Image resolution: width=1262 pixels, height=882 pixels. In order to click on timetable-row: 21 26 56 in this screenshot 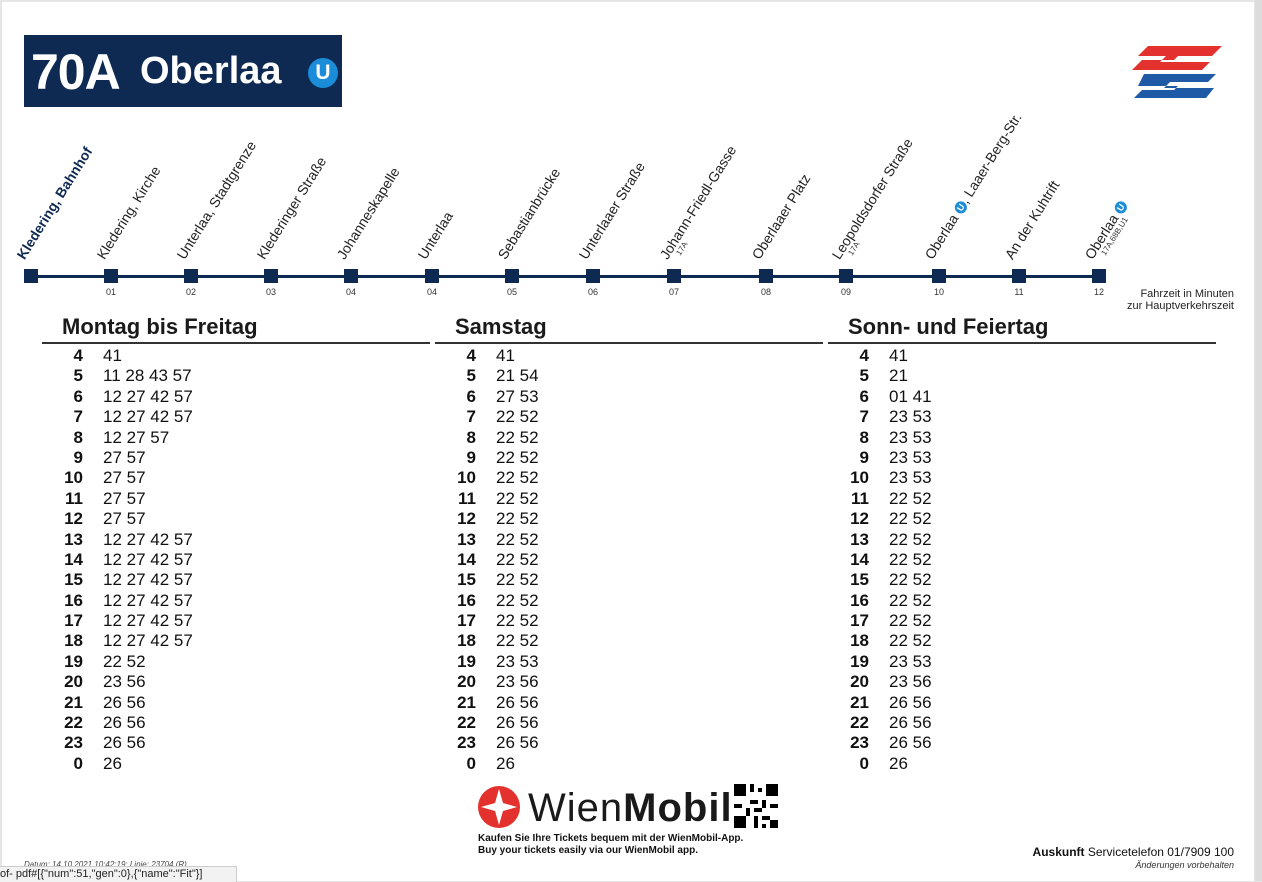, I will do `click(1022, 703)`.